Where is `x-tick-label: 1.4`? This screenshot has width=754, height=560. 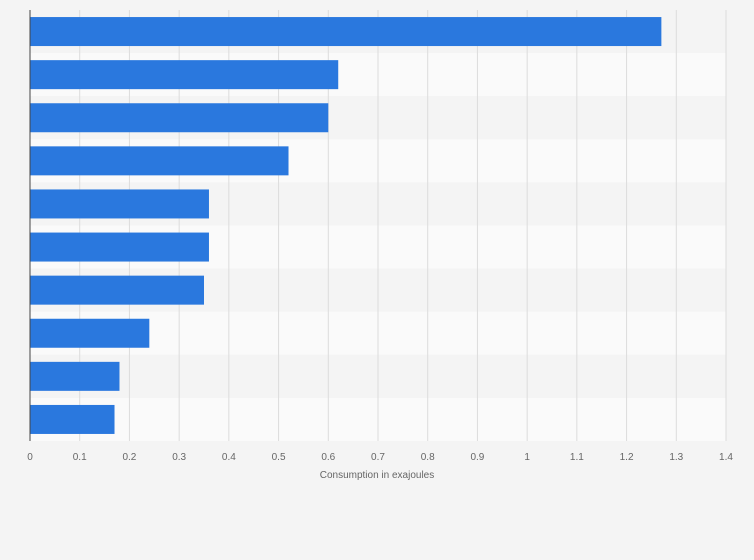
x-tick-label: 1.4 is located at coordinates (726, 457).